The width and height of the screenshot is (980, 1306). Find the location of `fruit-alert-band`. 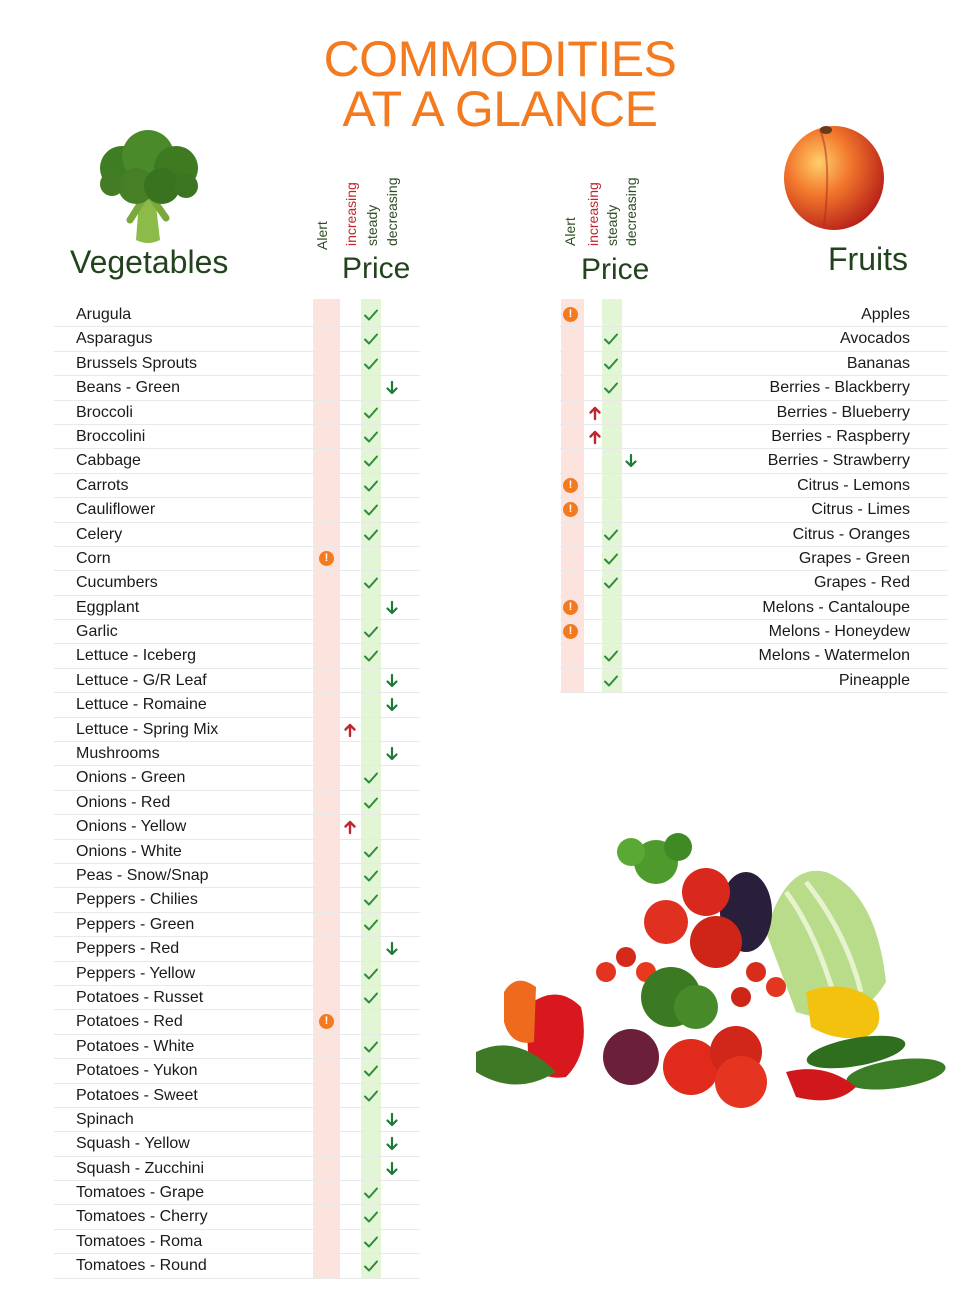

fruit-alert-band is located at coordinates (572, 495).